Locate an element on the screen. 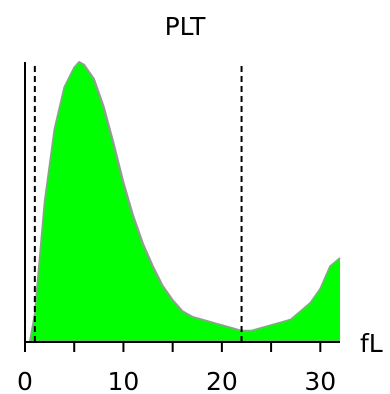 The image size is (390, 394). x-tick-label-10: 10 is located at coordinates (124, 380).